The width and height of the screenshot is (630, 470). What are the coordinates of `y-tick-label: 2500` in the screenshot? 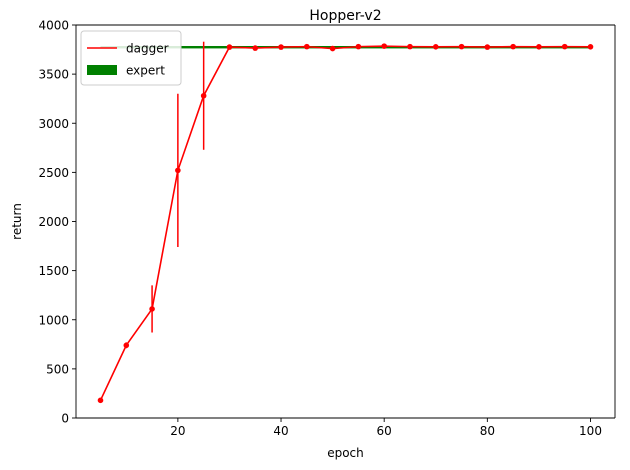 It's located at (53, 173).